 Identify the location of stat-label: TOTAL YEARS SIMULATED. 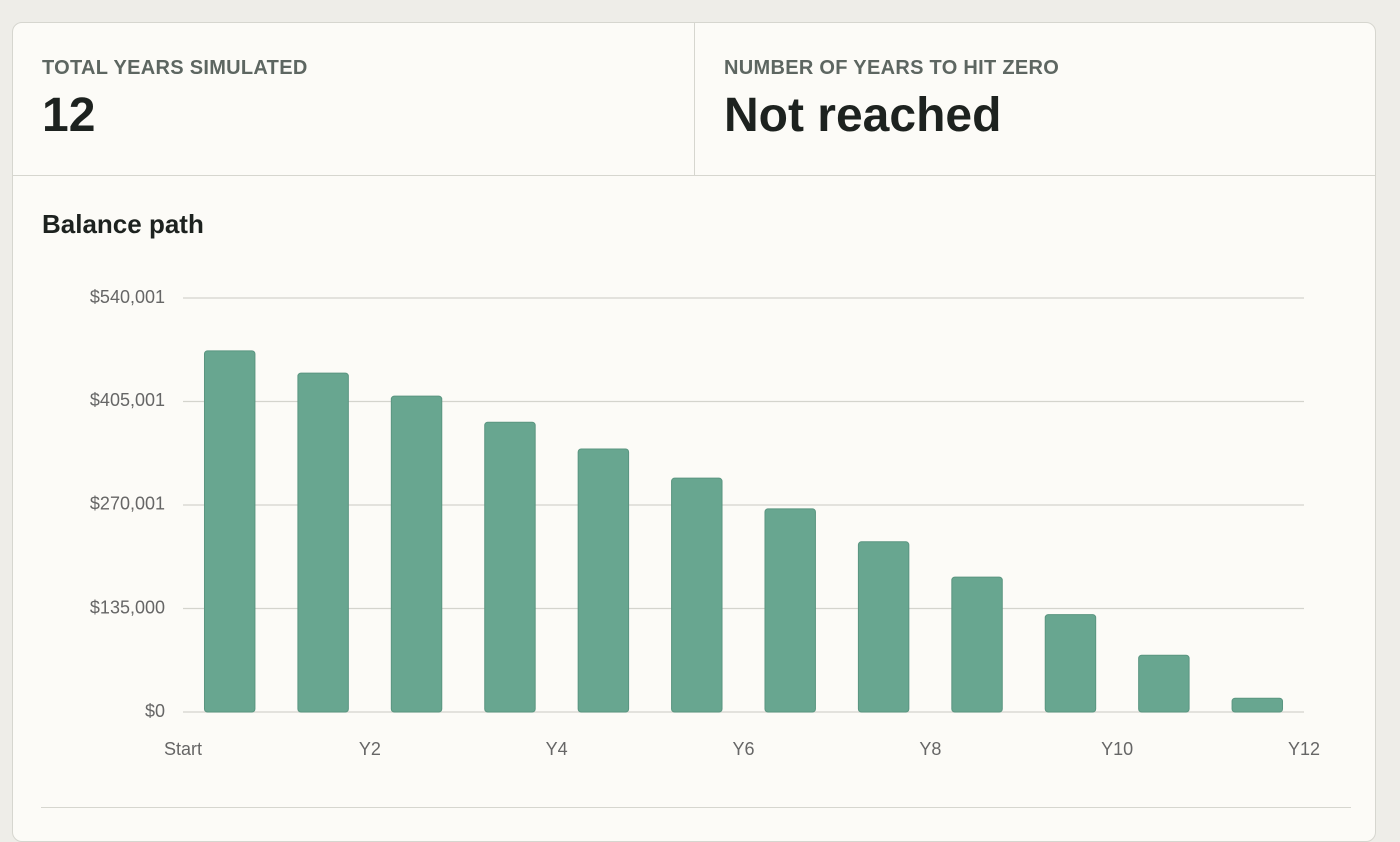
(175, 68).